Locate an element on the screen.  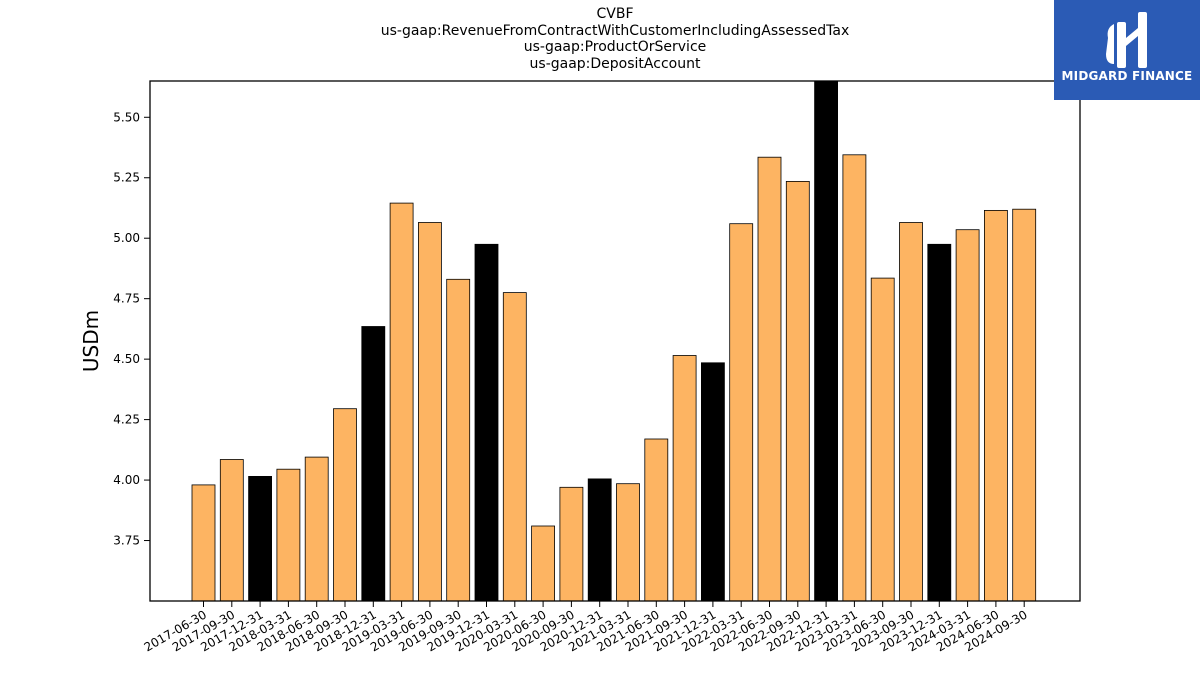
y-tick-label: 3.75 is located at coordinates (126, 541).